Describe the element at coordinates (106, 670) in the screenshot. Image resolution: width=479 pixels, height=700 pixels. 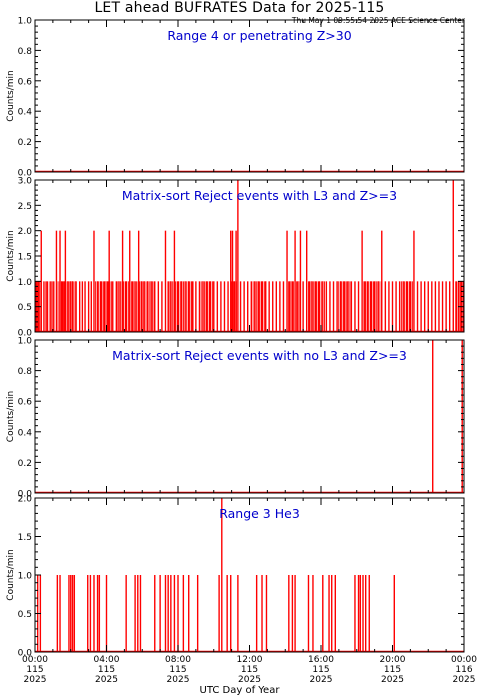
I see `x-tick-label-doy-1: 115` at that location.